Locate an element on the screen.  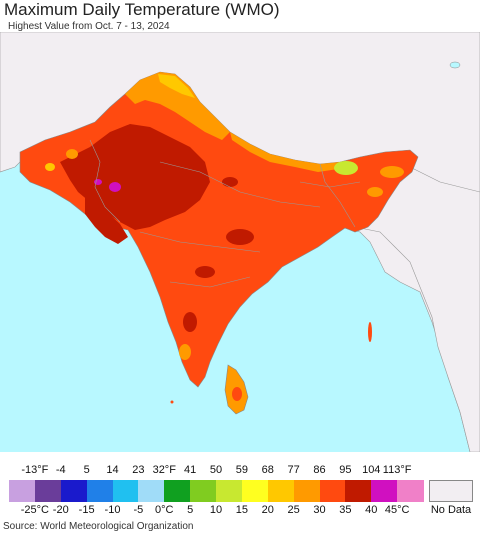
legend-celsius-label: 25 is located at coordinates (293, 510).